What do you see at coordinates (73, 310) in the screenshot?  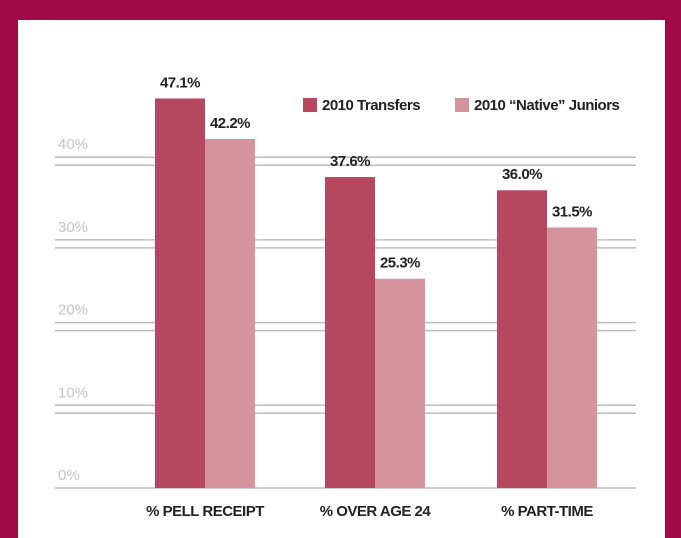 I see `y-tick-label: 20%` at bounding box center [73, 310].